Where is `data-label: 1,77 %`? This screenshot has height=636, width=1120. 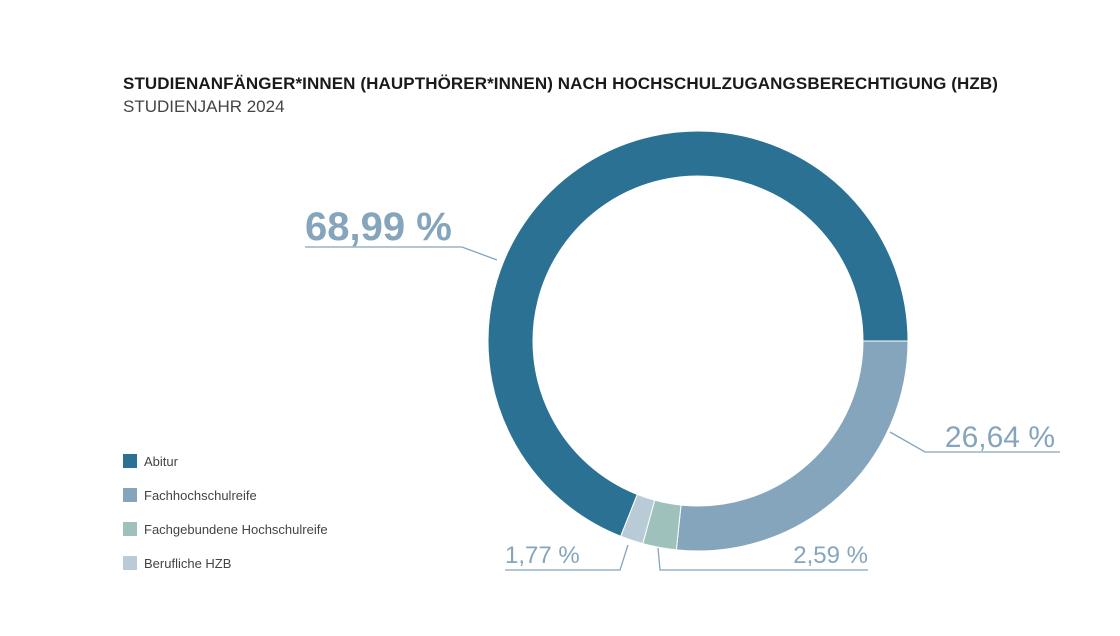 data-label: 1,77 % is located at coordinates (542, 555).